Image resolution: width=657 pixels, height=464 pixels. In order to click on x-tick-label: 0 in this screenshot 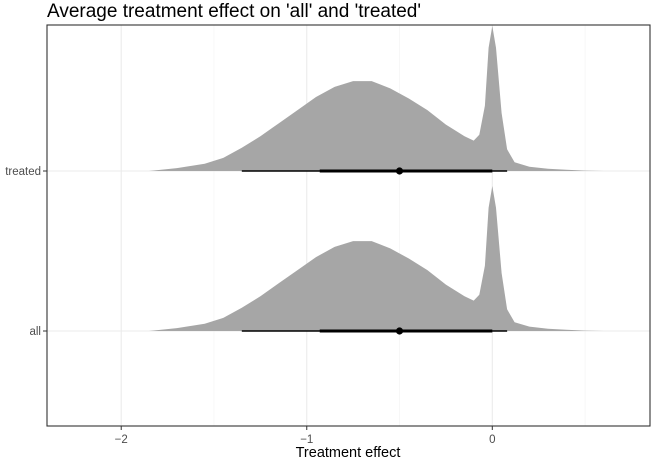, I will do `click(492, 440)`.